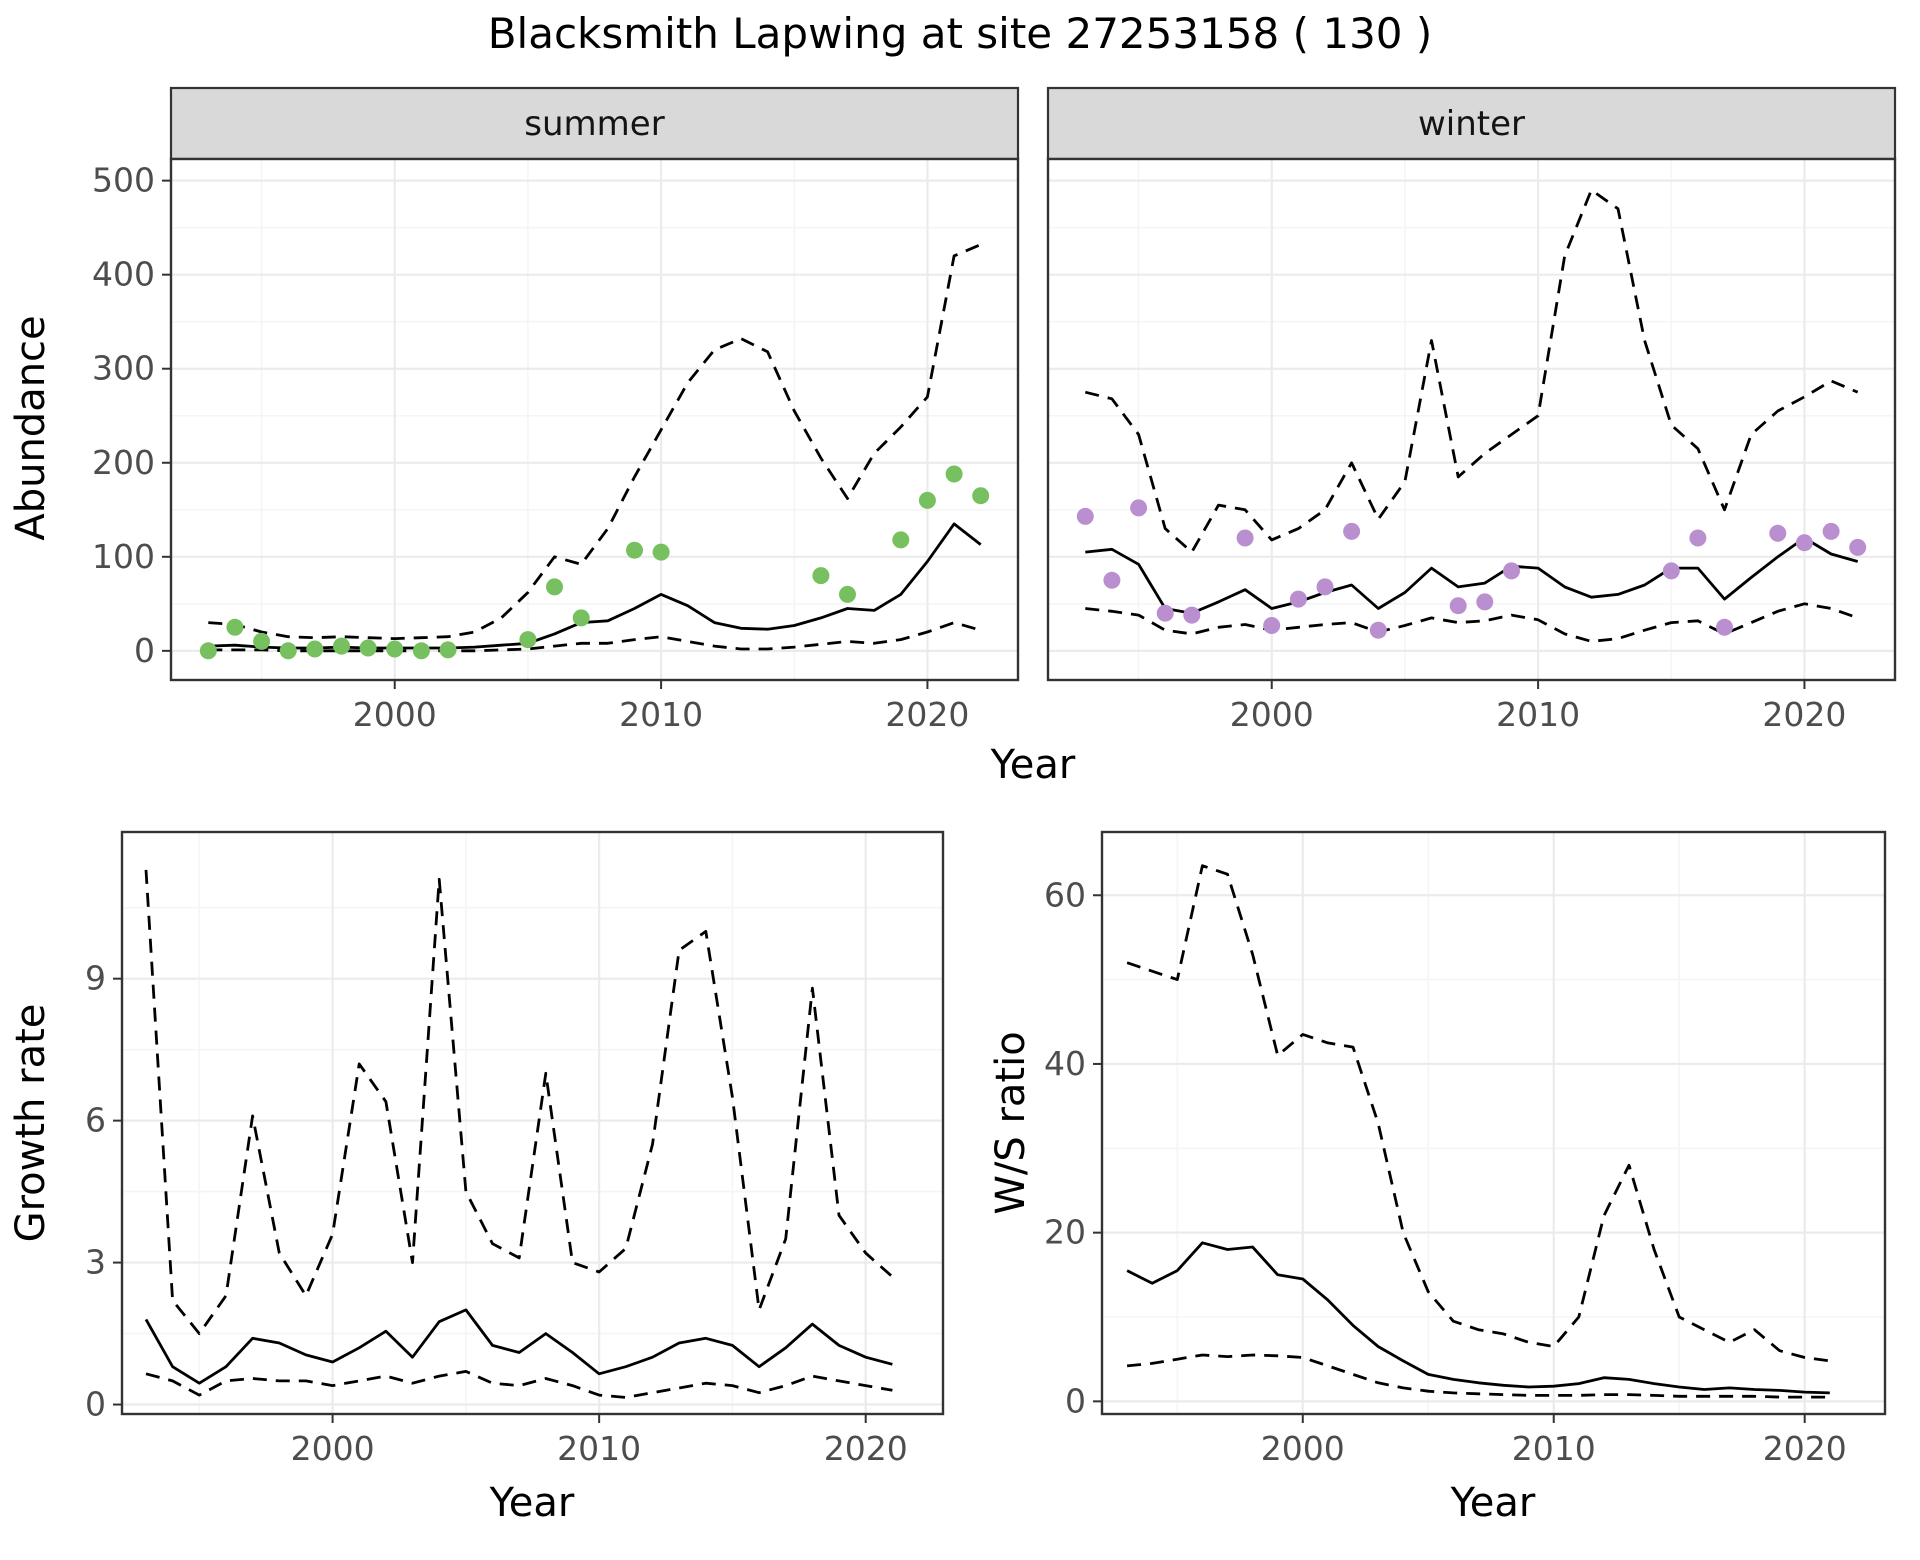  Describe the element at coordinates (31, 1123) in the screenshot. I see `growth-rate-axis-label: Growth rate` at that location.